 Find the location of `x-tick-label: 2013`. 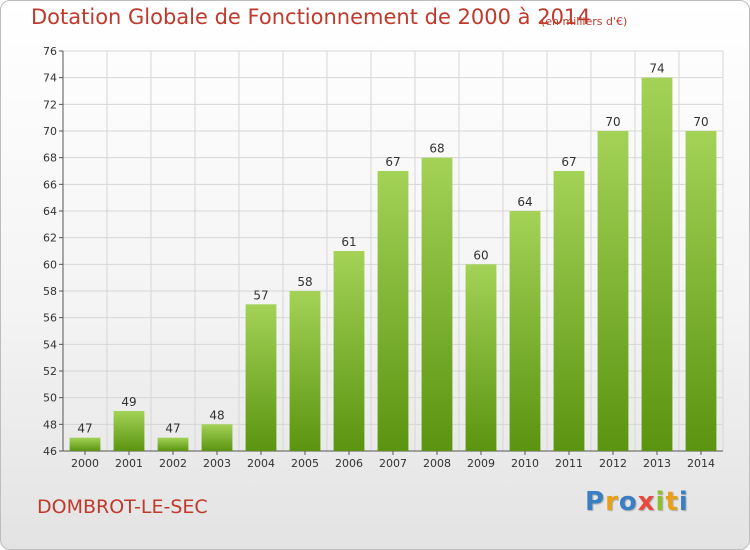

x-tick-label: 2013 is located at coordinates (657, 463).